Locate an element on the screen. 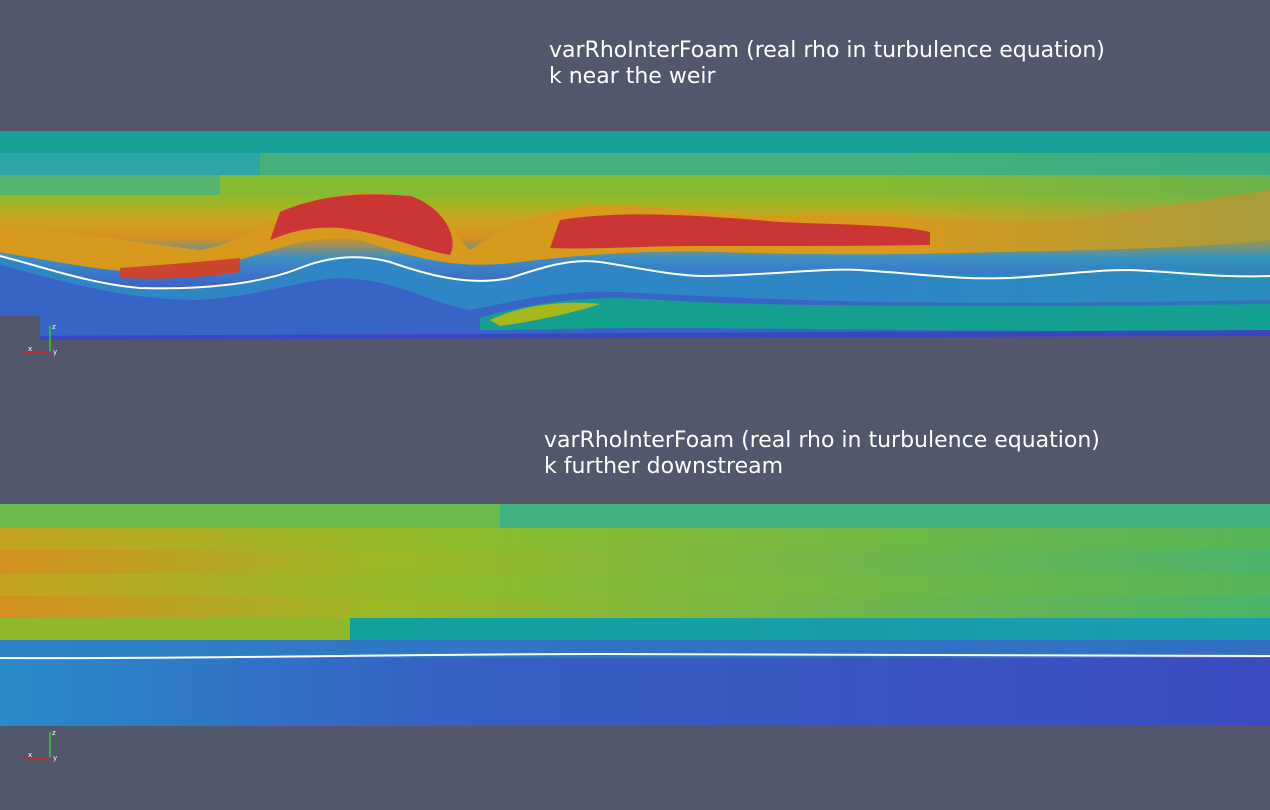 The image size is (1270, 810). caption-subtitle: k near the weir is located at coordinates (632, 76).